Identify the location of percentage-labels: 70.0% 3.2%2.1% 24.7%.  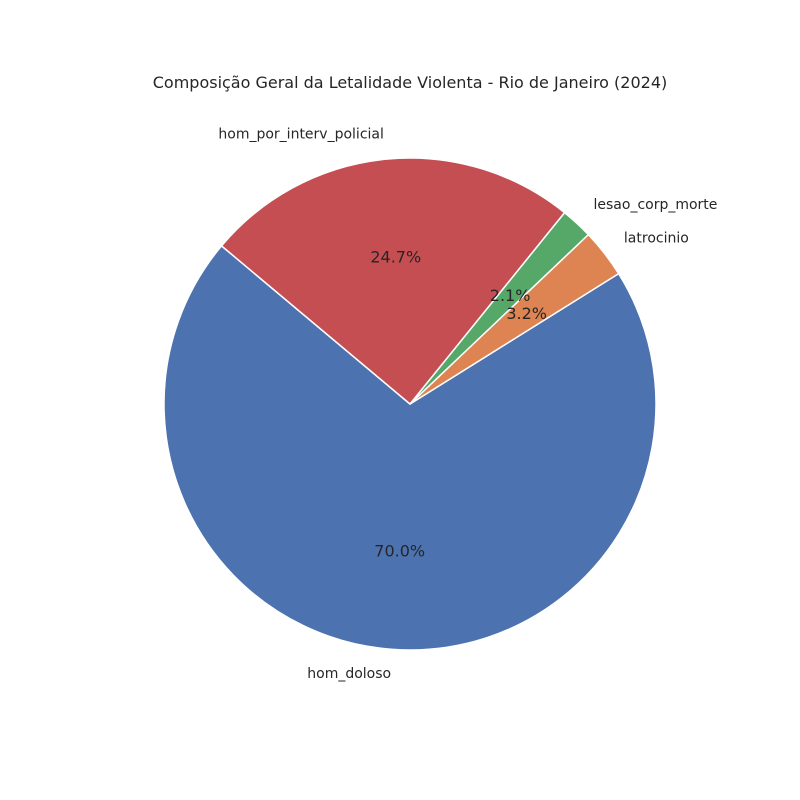
(458, 404).